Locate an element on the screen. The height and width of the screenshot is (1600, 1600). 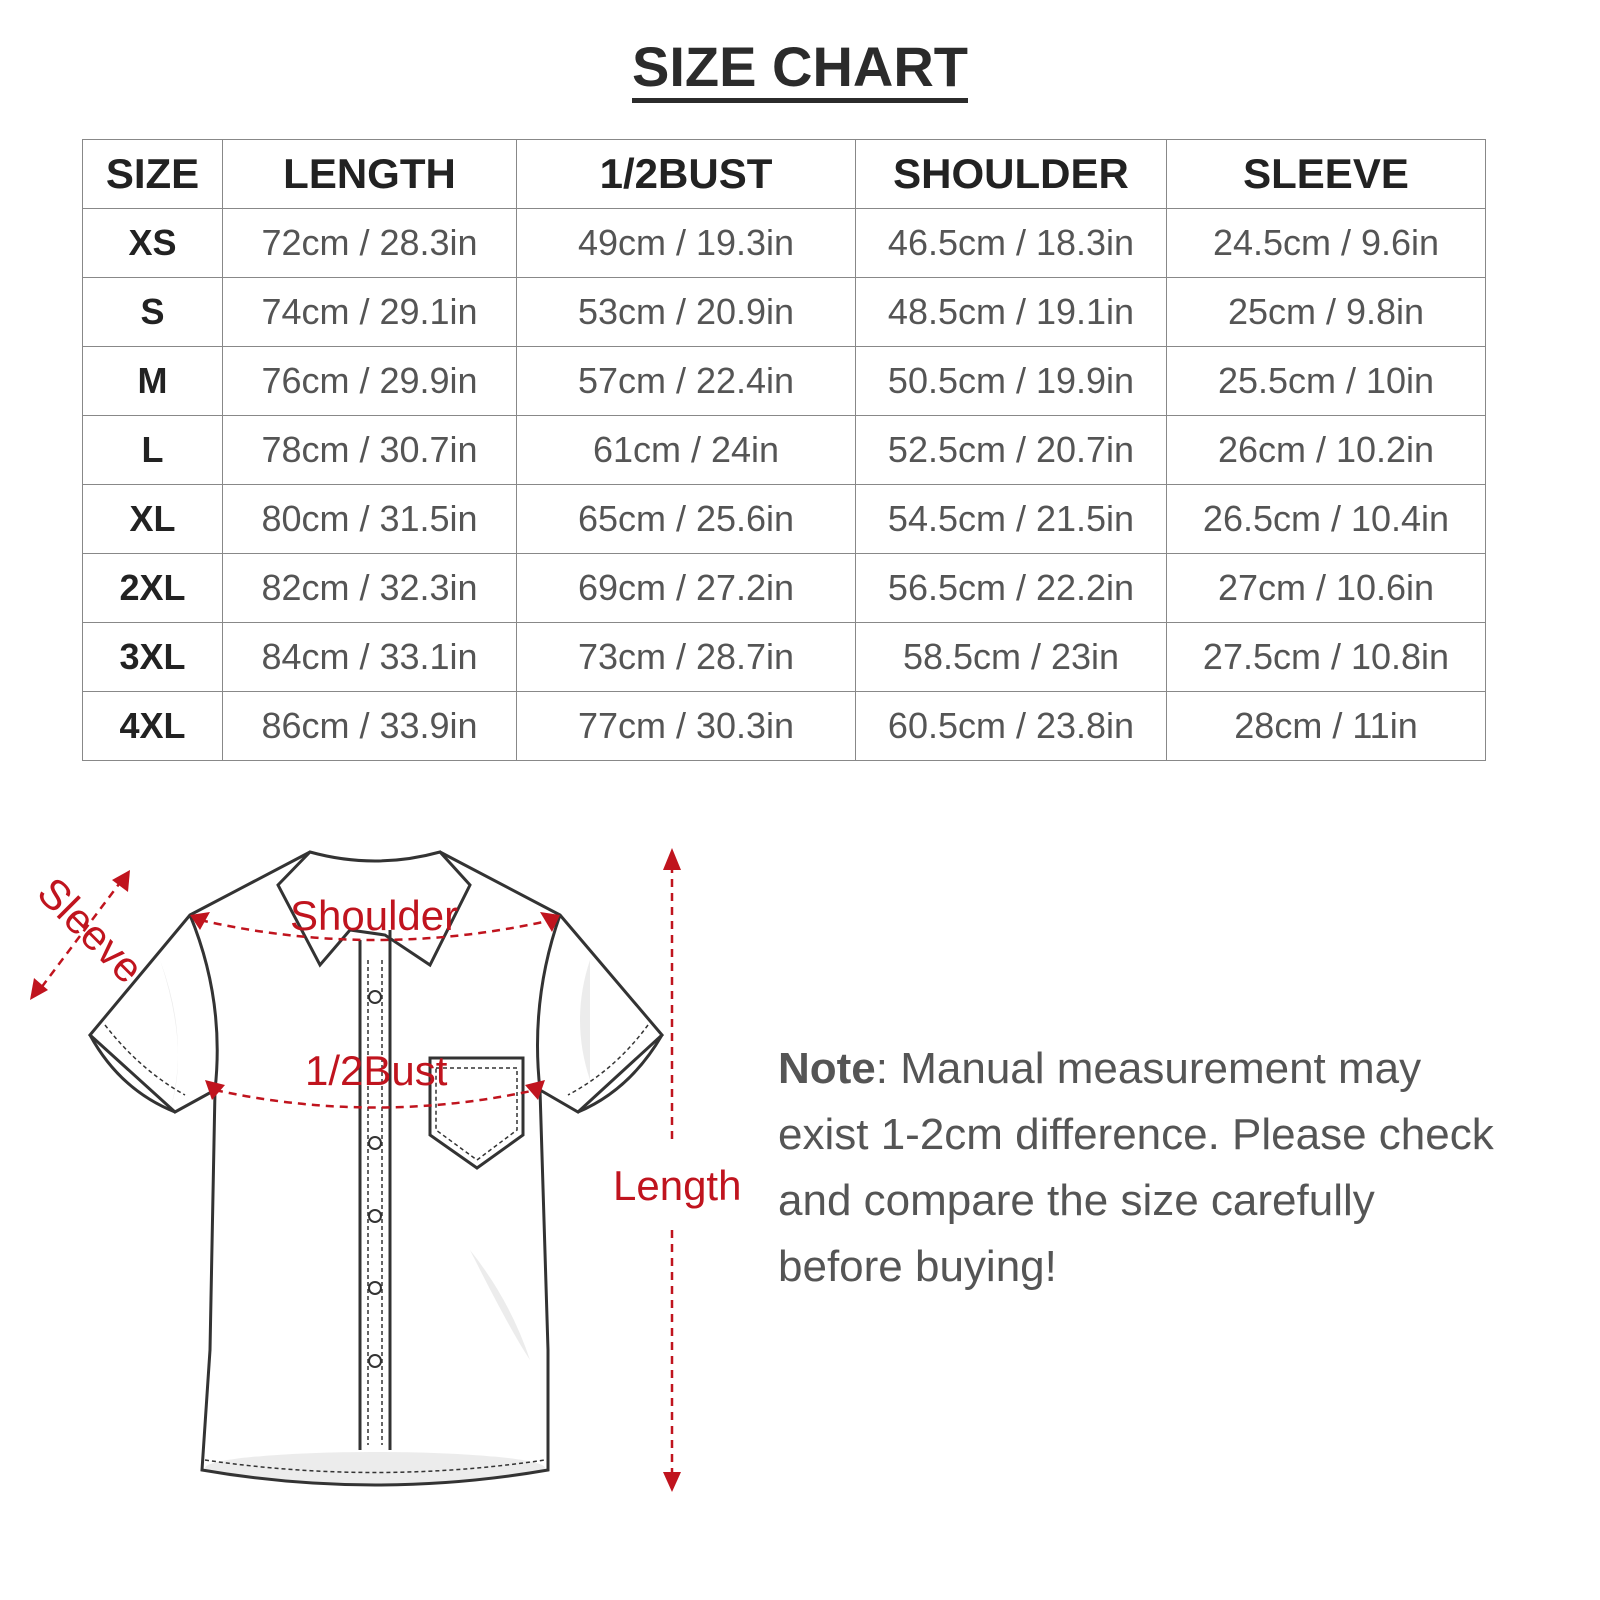
measurement-cell: 27cm / 10.6in is located at coordinates (1326, 588).